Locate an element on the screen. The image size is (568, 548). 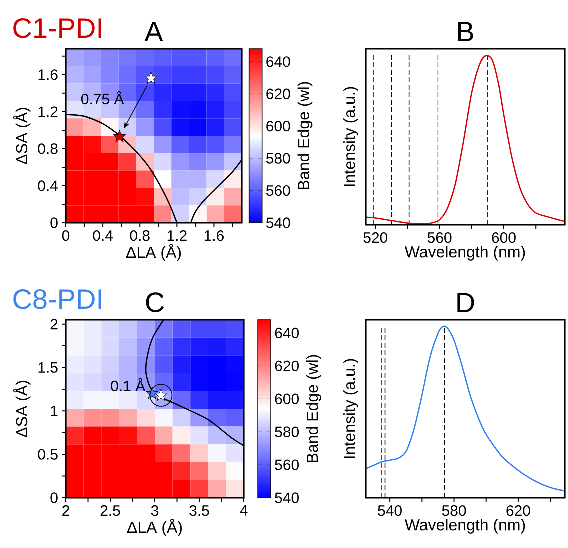
chart-title: A is located at coordinates (154, 32).